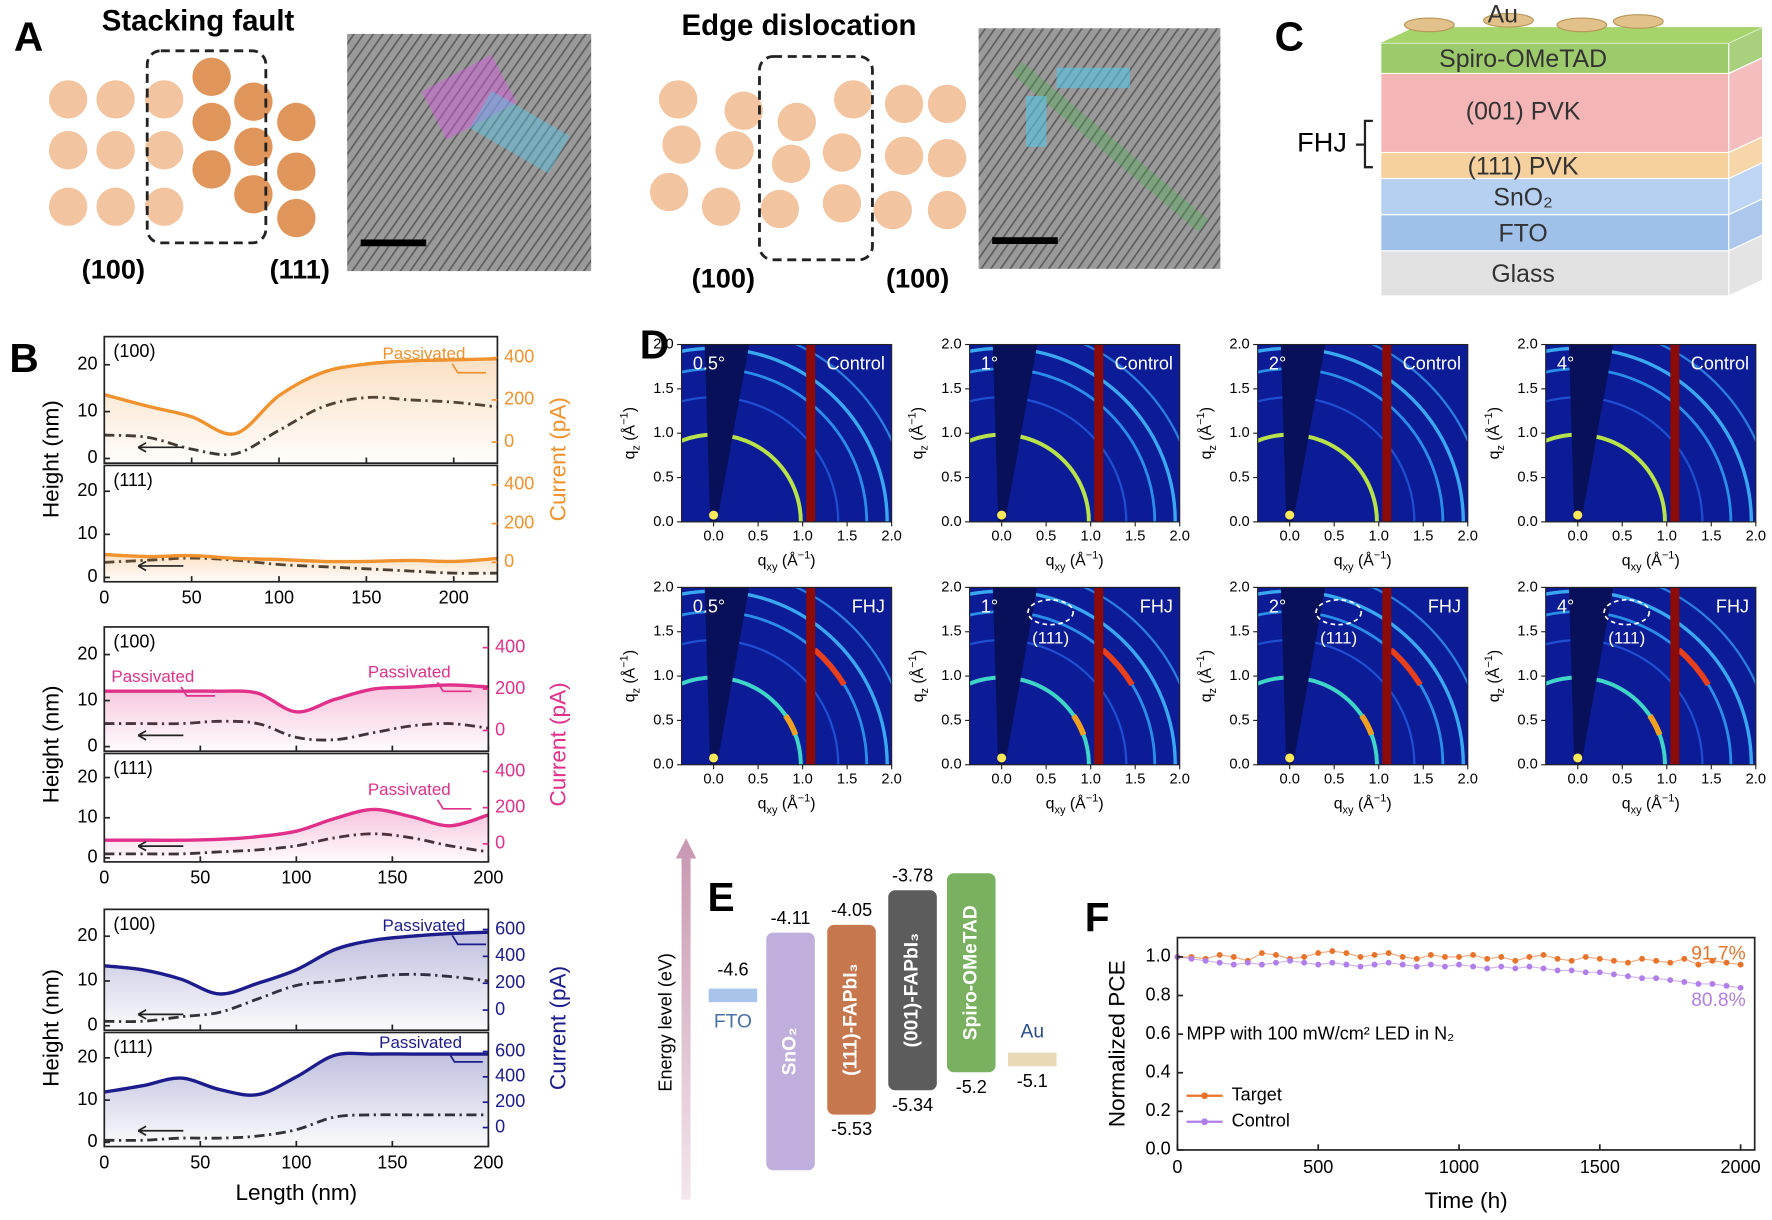 This screenshot has height=1220, width=1772. I want to click on x-tick-label: 100, so click(279, 597).